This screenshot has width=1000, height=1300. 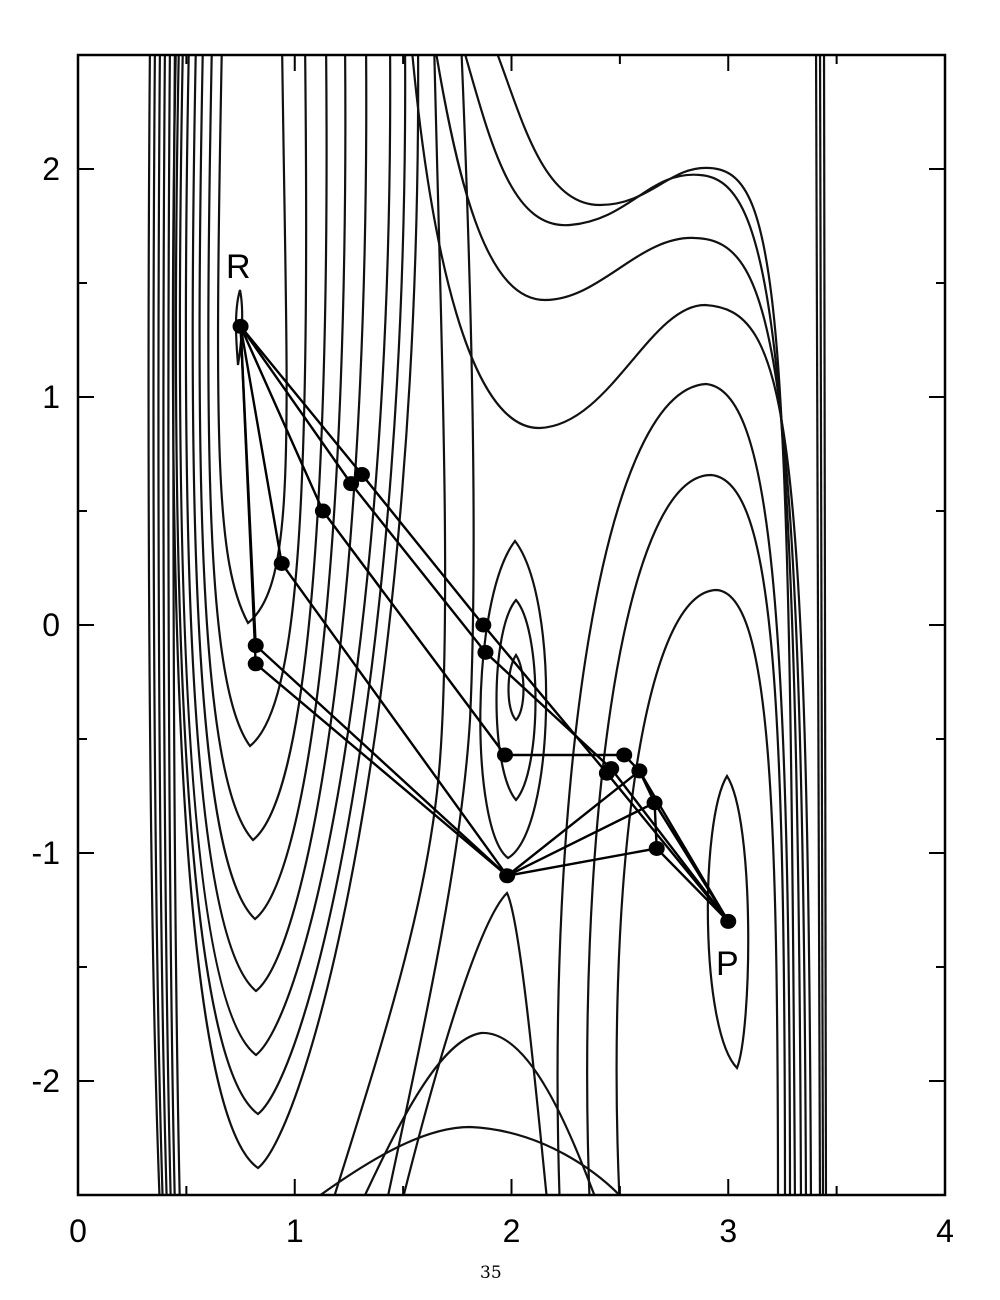 What do you see at coordinates (238, 267) in the screenshot?
I see `label-R: R` at bounding box center [238, 267].